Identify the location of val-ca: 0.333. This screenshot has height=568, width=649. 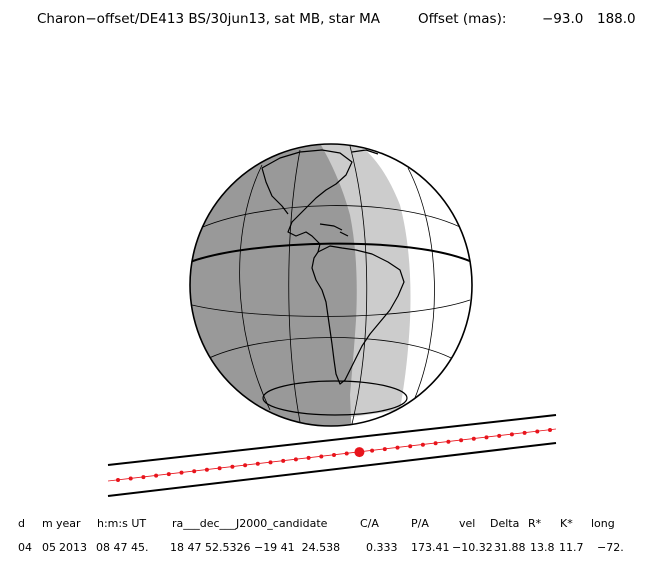
(382, 547).